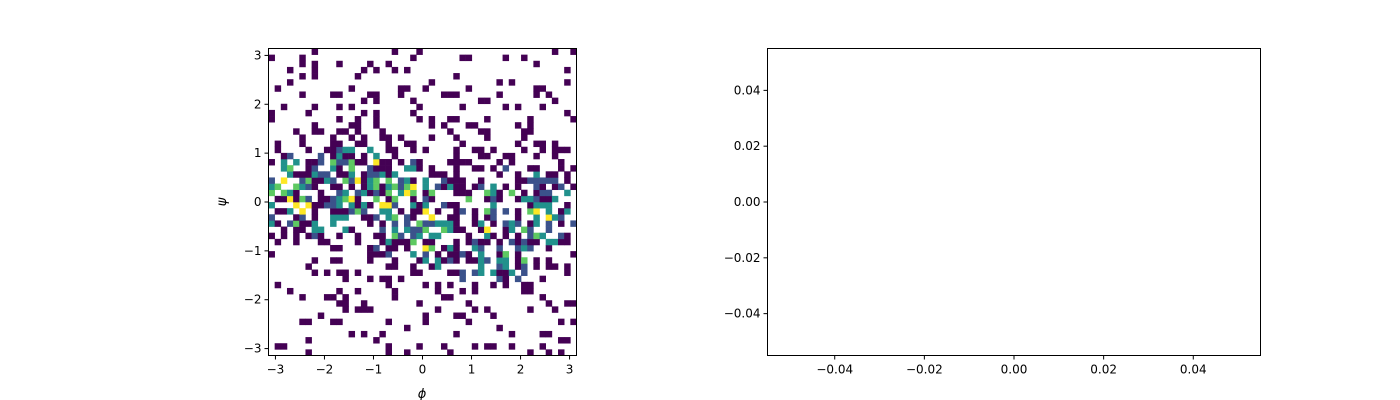 This screenshot has height=400, width=1400. What do you see at coordinates (420, 366) in the screenshot?
I see `histogram-x-ticks: −3 −2 −1 0 1 2 3` at bounding box center [420, 366].